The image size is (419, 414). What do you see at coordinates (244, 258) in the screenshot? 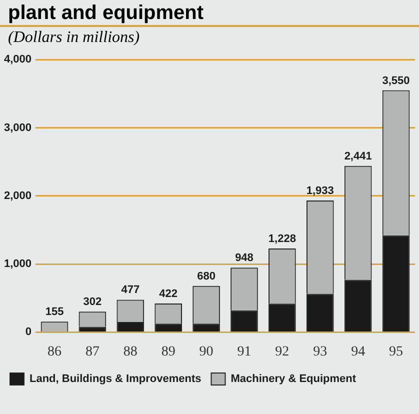
I see `total-label: 948` at bounding box center [244, 258].